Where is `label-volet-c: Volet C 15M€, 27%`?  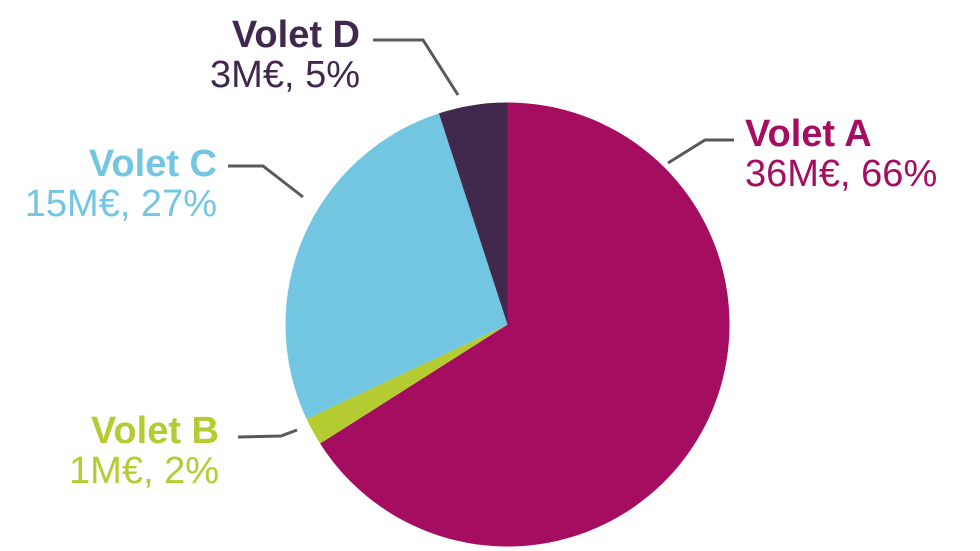 label-volet-c: Volet C 15M€, 27% is located at coordinates (121, 184).